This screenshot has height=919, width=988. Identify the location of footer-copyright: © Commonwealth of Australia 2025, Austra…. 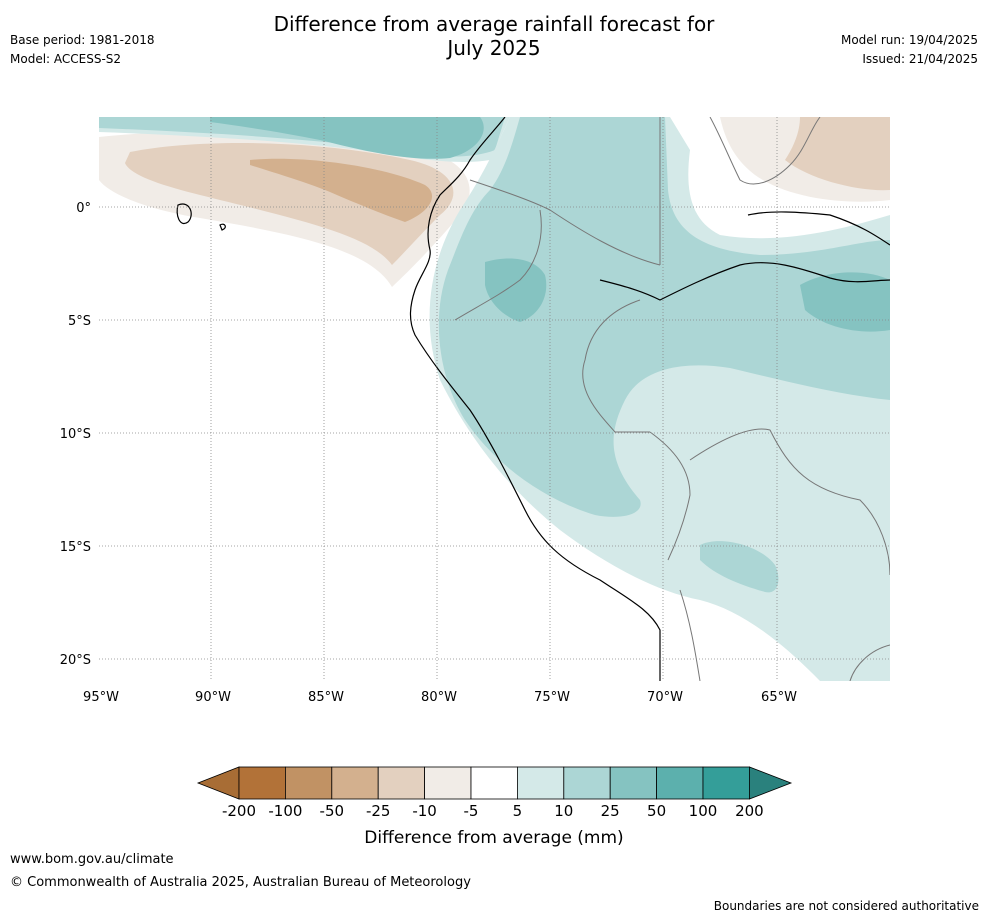
(240, 882).